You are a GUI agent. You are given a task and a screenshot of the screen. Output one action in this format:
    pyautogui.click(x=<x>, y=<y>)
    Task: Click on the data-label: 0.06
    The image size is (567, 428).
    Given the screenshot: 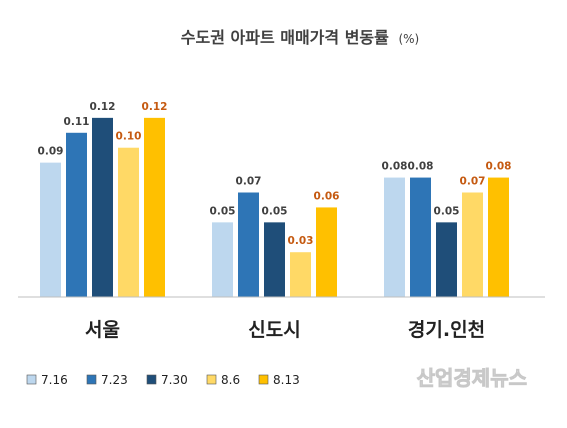 What is the action you would take?
    pyautogui.click(x=327, y=196)
    